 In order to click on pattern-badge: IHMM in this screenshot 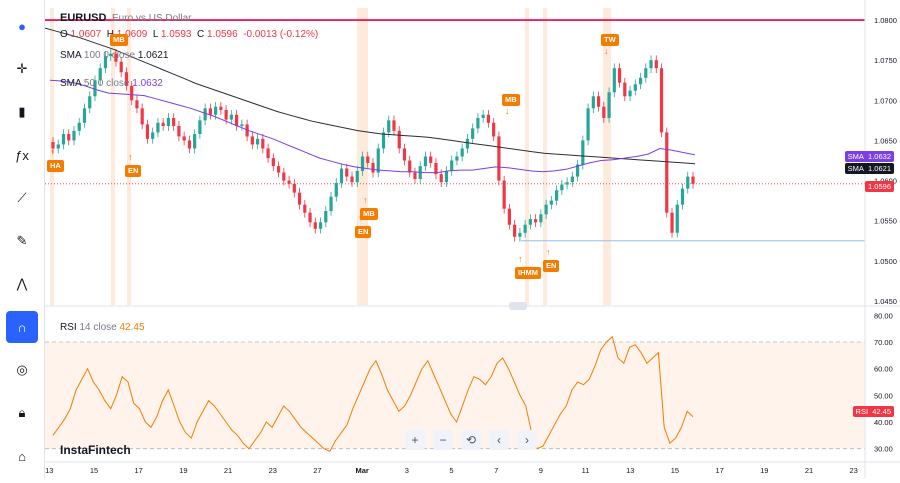, I will do `click(528, 273)`.